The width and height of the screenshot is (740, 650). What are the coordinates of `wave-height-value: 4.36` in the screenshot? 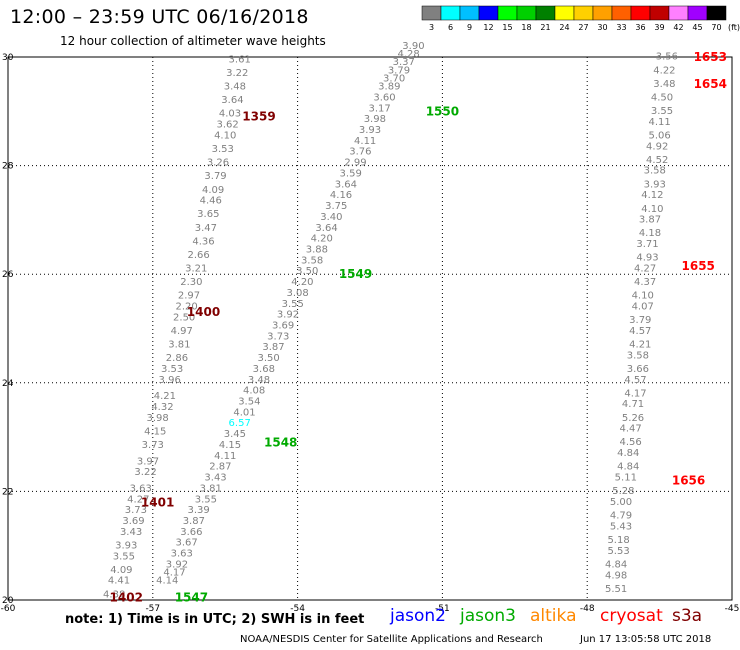 It's located at (203, 241).